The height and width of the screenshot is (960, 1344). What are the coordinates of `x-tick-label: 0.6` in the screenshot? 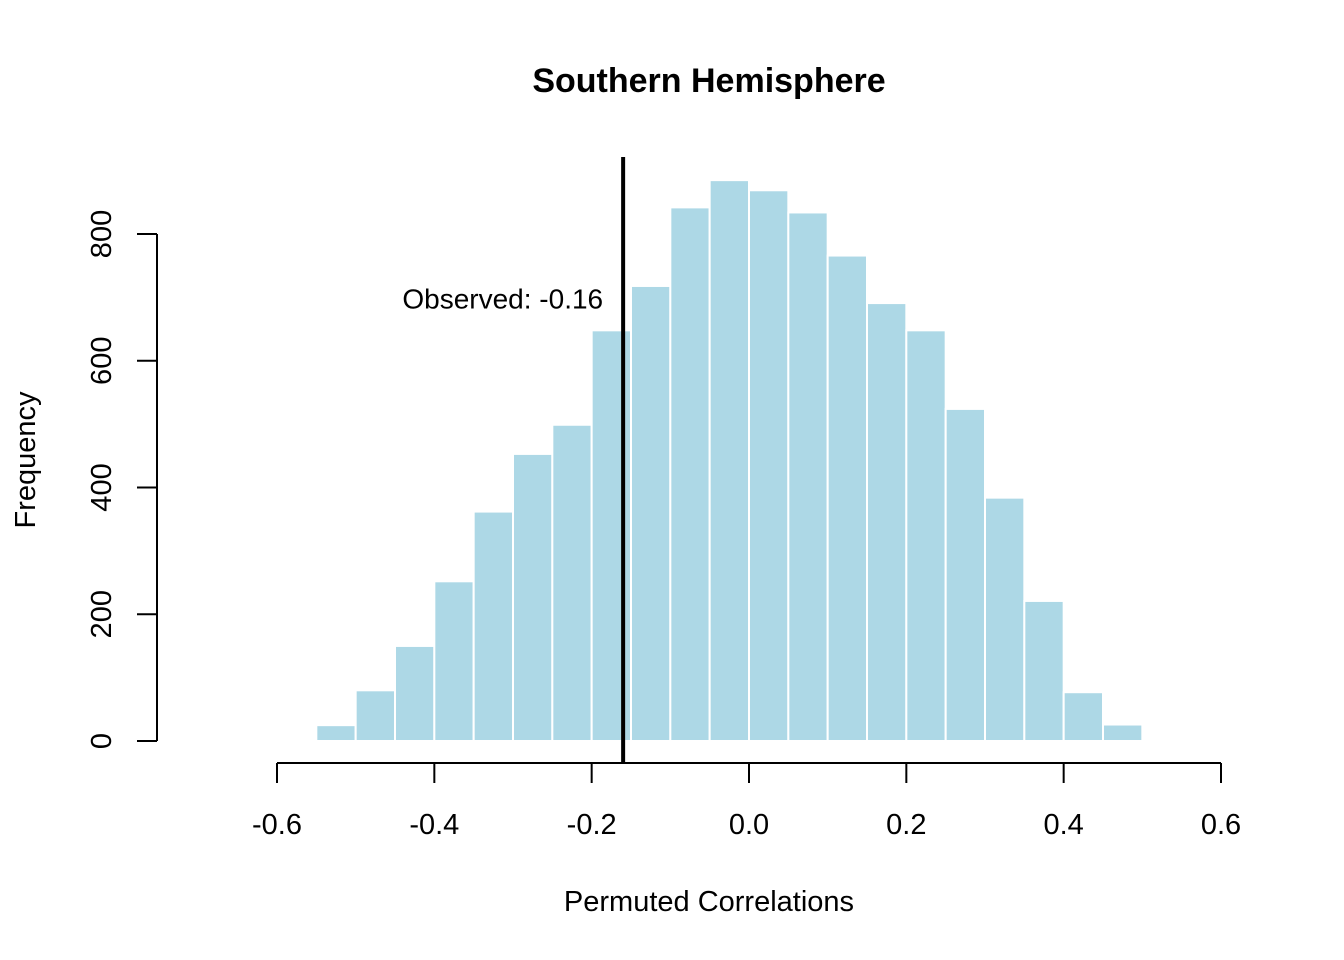 It's located at (1221, 825).